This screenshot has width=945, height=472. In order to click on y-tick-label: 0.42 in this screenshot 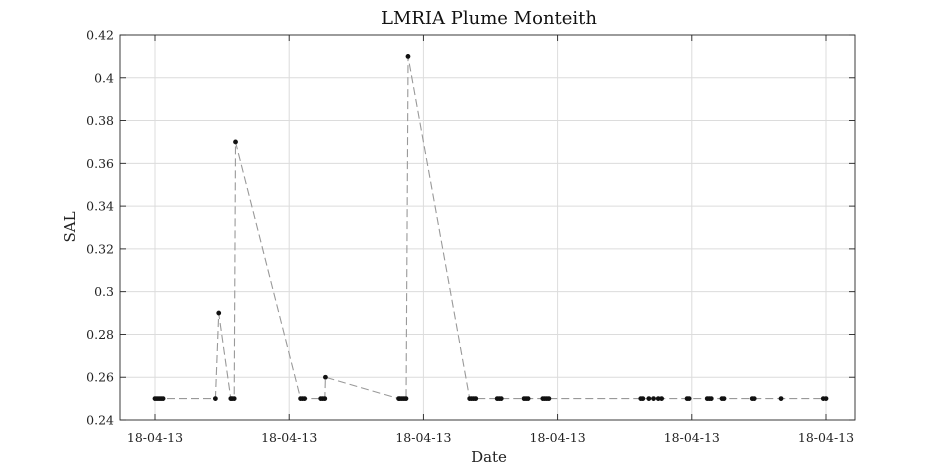, I will do `click(100, 35)`.